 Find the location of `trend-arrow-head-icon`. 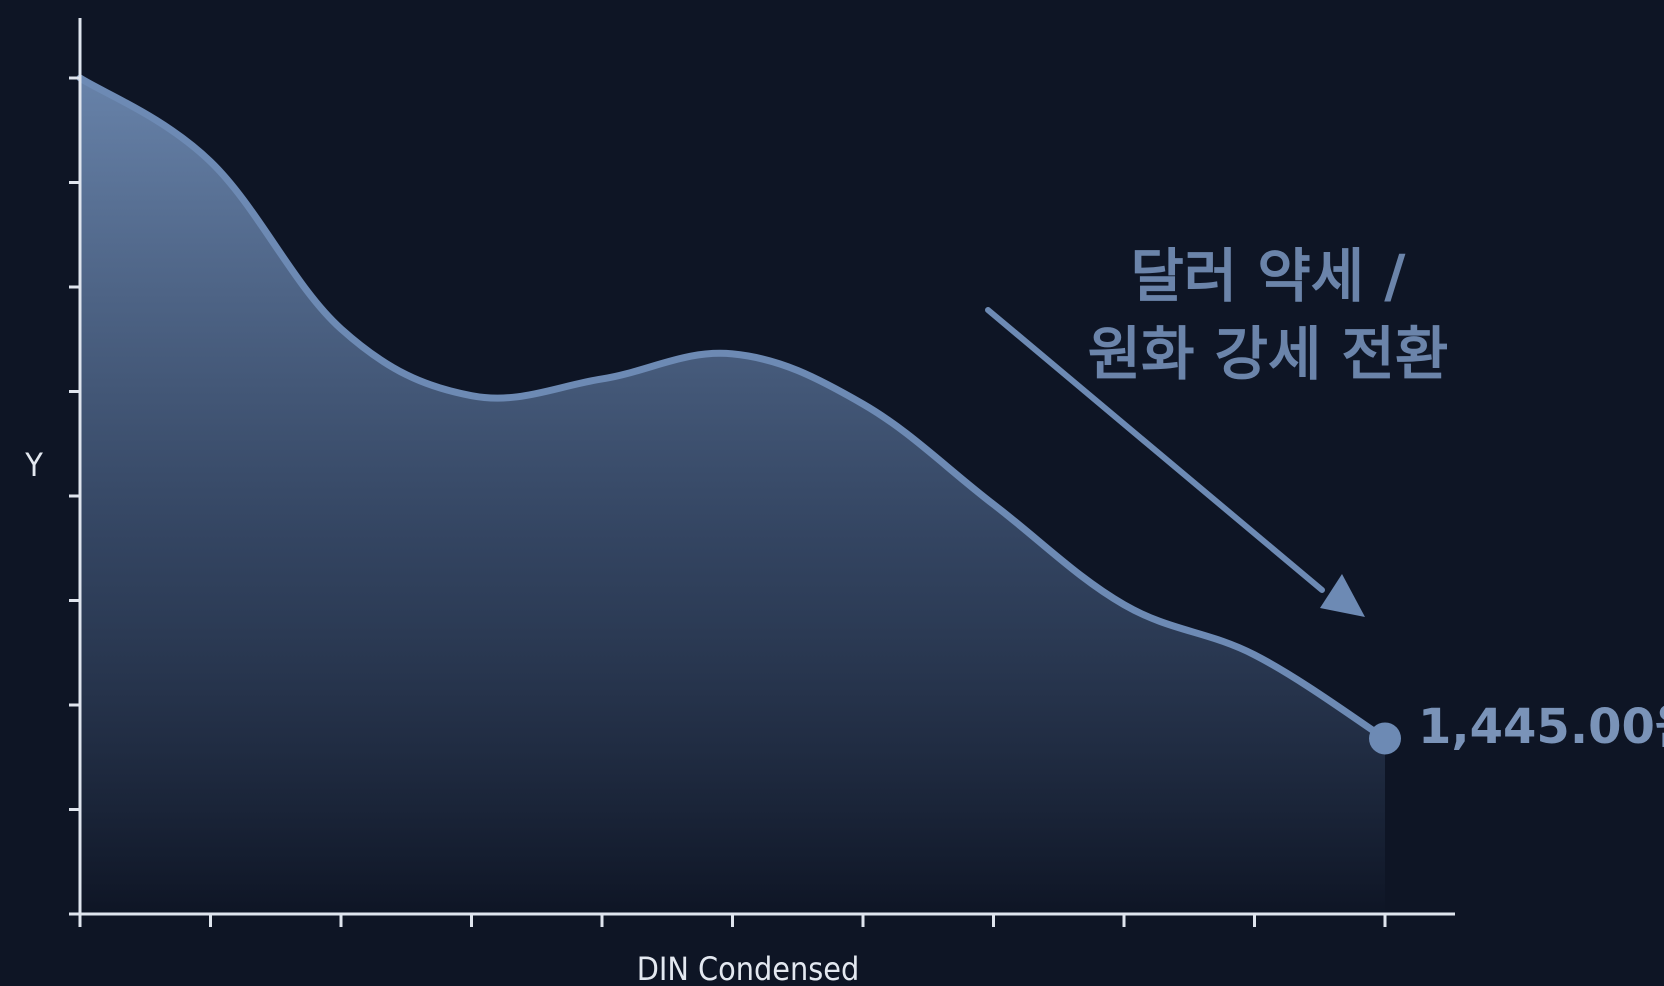

trend-arrow-head-icon is located at coordinates (1342, 595).